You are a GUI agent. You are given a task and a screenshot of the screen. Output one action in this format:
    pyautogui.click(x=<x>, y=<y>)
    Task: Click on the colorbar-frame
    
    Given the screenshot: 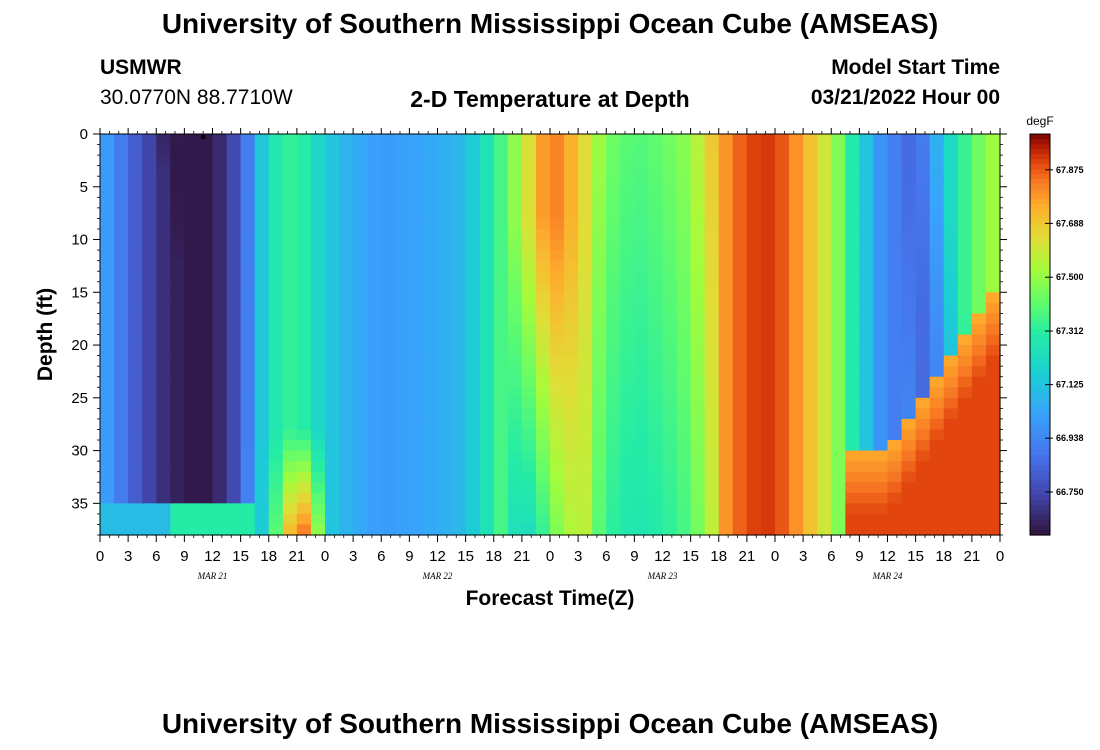 What is the action you would take?
    pyautogui.click(x=1040, y=334)
    